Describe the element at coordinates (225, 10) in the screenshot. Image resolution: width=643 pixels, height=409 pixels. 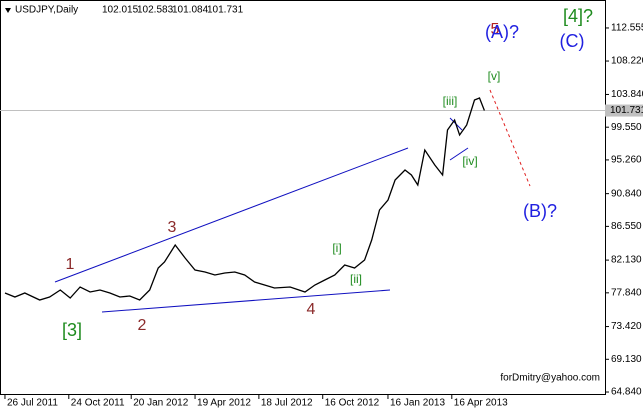
I see `ohlc-value: 101.731` at that location.